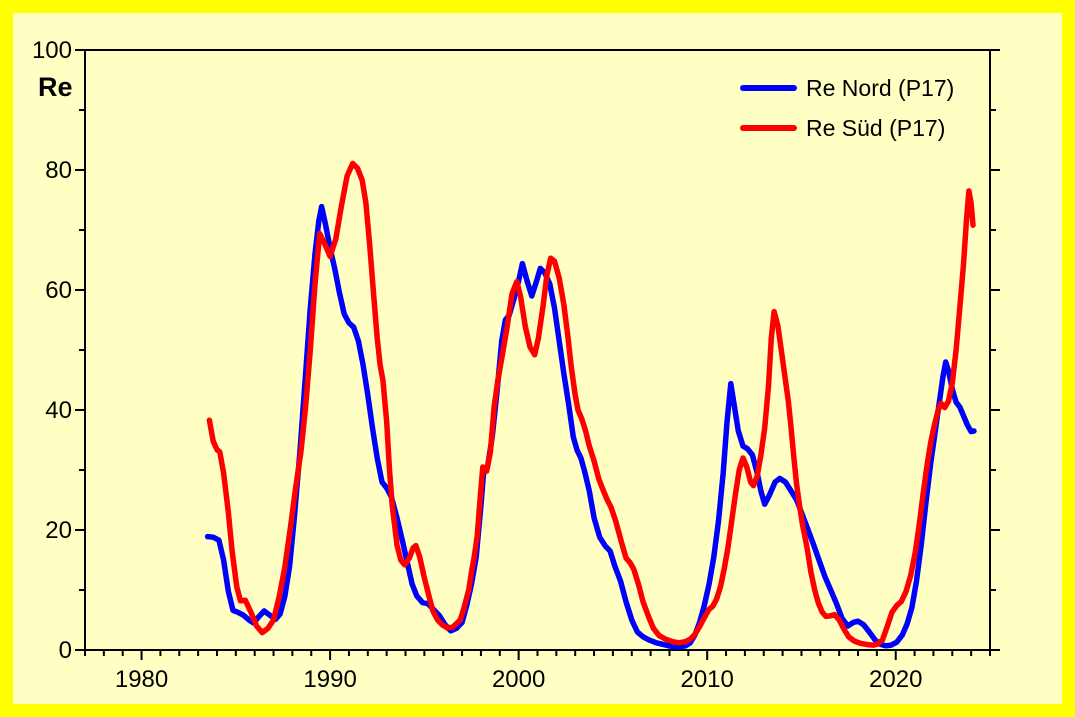 The height and width of the screenshot is (717, 1075). I want to click on nord-line-swatch, so click(768, 88).